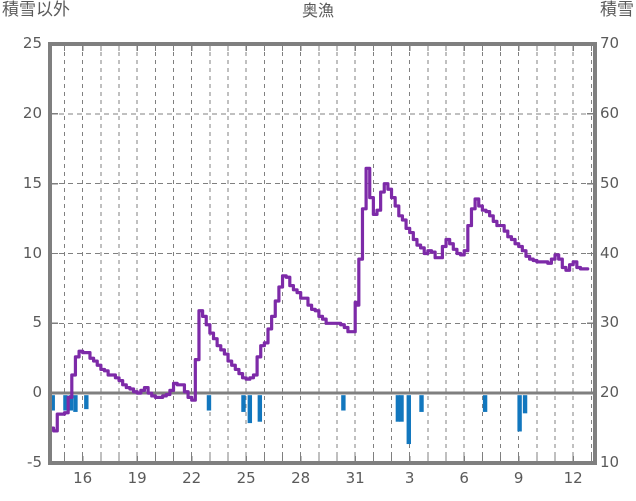 This screenshot has height=501, width=636. Describe the element at coordinates (37, 322) in the screenshot. I see `y-axis-left-tick-label: 5` at that location.